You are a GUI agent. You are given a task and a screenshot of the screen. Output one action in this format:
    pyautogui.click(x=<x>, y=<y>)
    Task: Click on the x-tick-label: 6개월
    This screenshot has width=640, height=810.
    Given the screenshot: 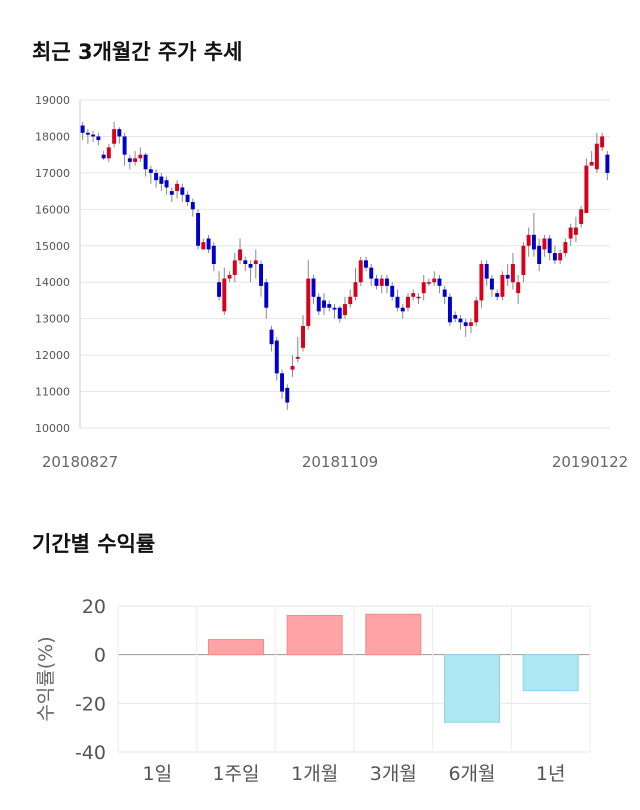 What is the action you would take?
    pyautogui.click(x=471, y=774)
    